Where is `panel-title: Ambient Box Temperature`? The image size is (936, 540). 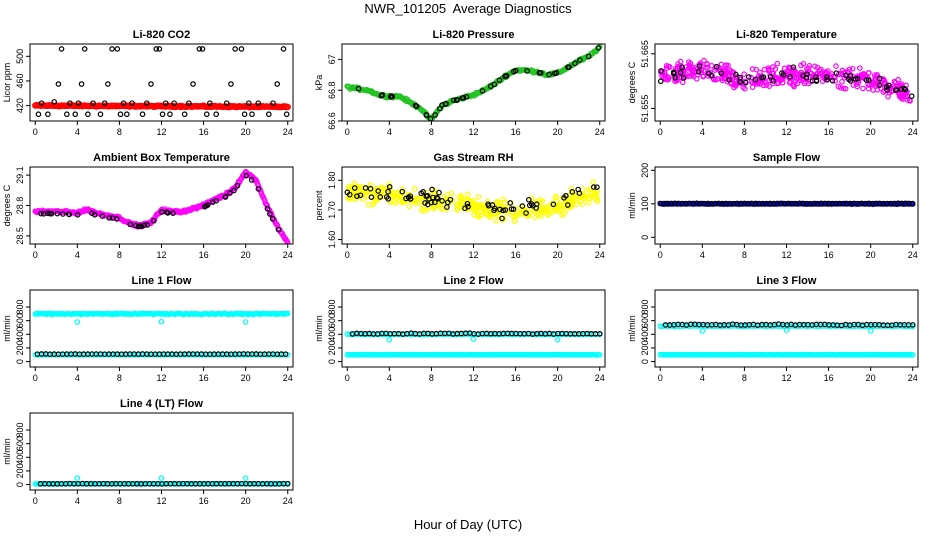
panel-title: Ambient Box Temperature is located at coordinates (161, 158).